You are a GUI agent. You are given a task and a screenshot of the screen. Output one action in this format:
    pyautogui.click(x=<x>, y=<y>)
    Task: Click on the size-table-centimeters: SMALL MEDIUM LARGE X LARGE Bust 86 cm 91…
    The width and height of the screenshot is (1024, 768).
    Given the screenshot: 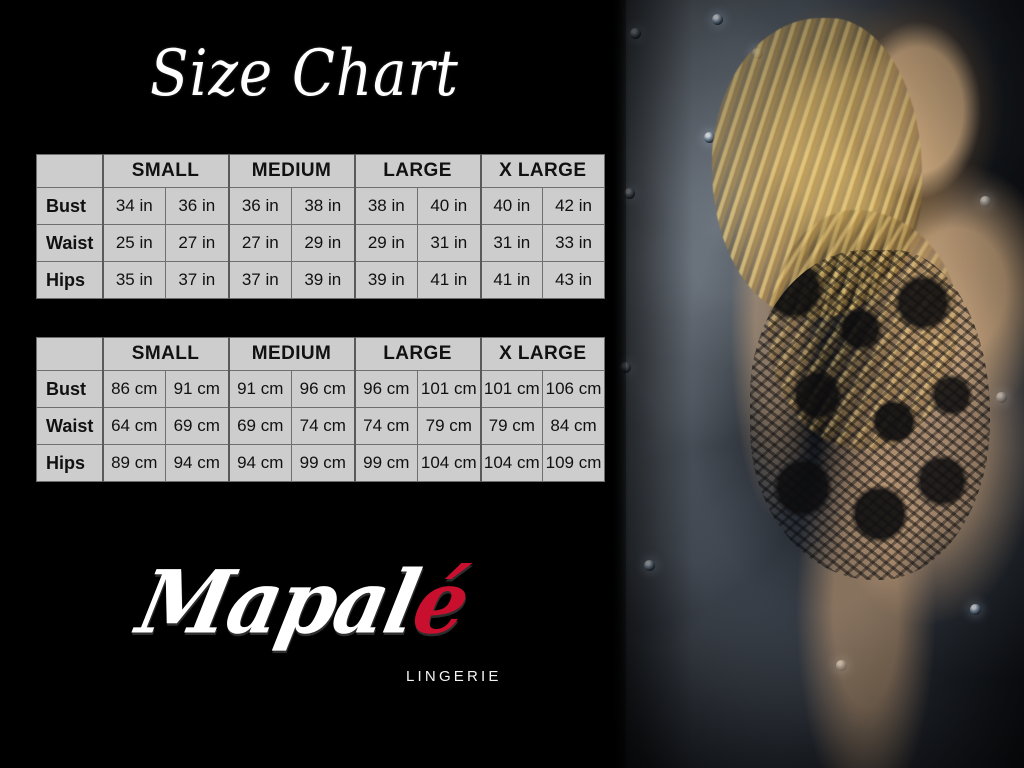 What is the action you would take?
    pyautogui.click(x=321, y=409)
    